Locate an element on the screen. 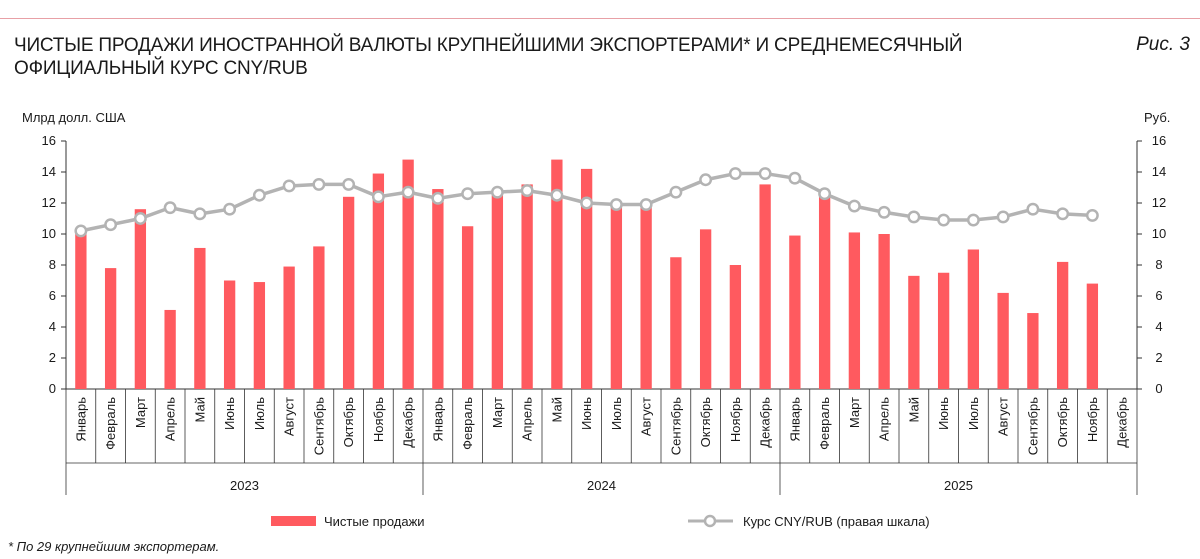 This screenshot has height=559, width=1200. y-tick-label-left: 0 is located at coordinates (52, 388).